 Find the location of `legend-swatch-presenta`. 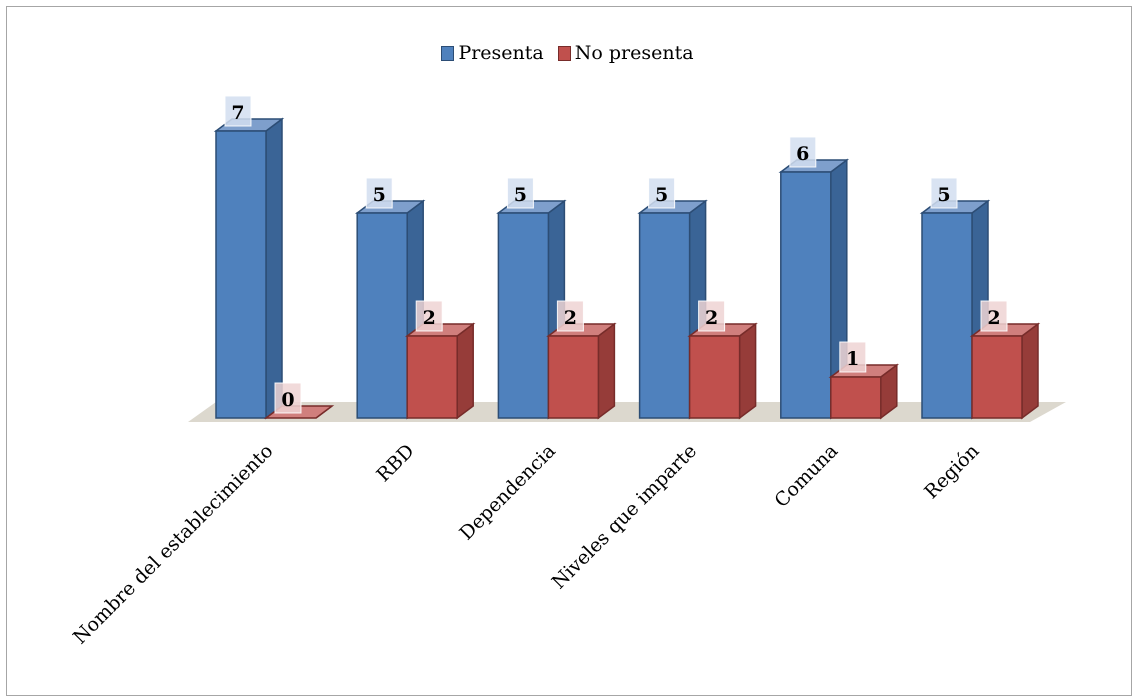

legend-swatch-presenta is located at coordinates (448, 53).